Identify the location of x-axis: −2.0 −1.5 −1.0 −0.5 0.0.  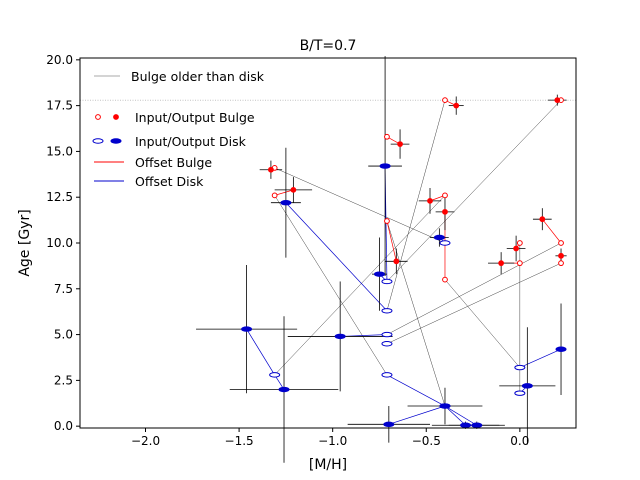
(330, 438).